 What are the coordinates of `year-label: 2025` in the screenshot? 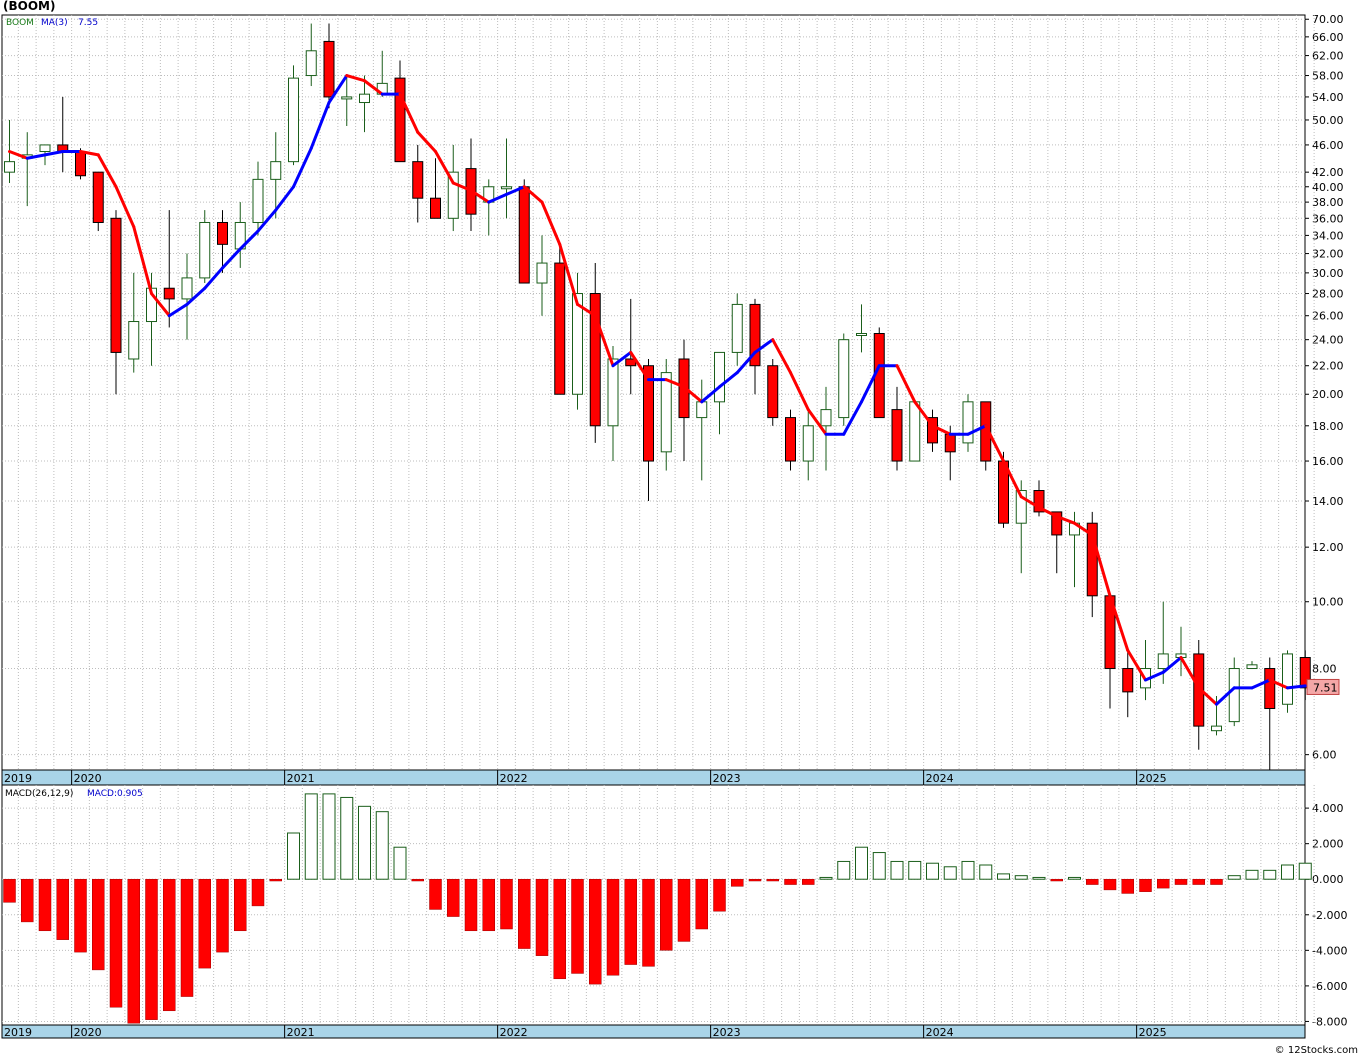 It's located at (1153, 1032).